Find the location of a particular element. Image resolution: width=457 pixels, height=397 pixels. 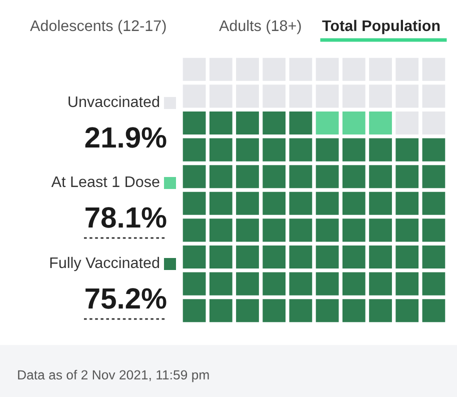

data-label: 75.2% is located at coordinates (126, 298).